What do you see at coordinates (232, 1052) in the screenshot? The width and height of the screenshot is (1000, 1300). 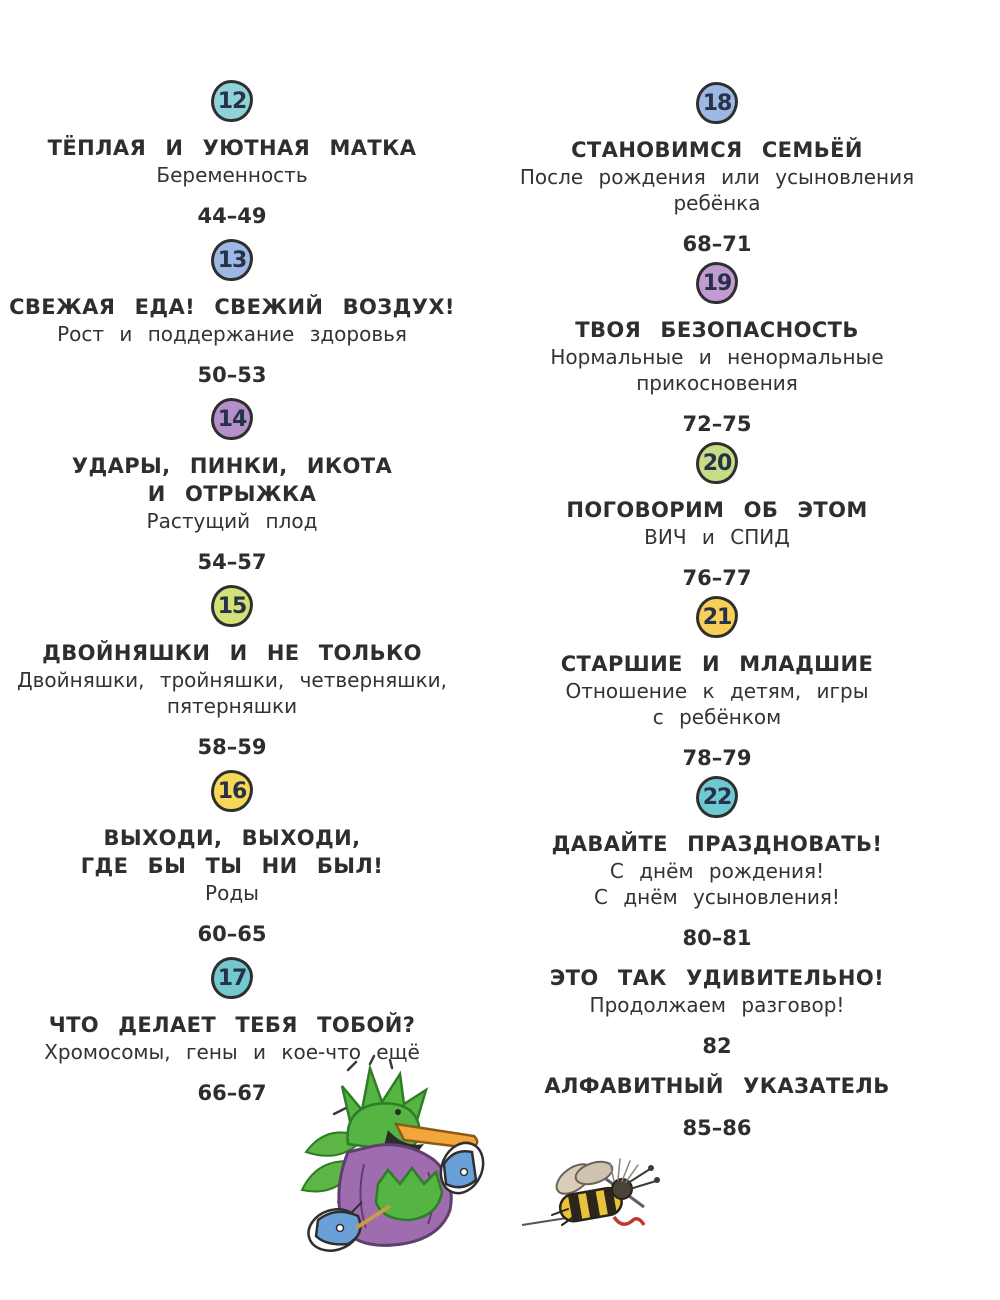 I see `chapter-subtitle-line: Хромосомы, гены и кое-что ещё` at bounding box center [232, 1052].